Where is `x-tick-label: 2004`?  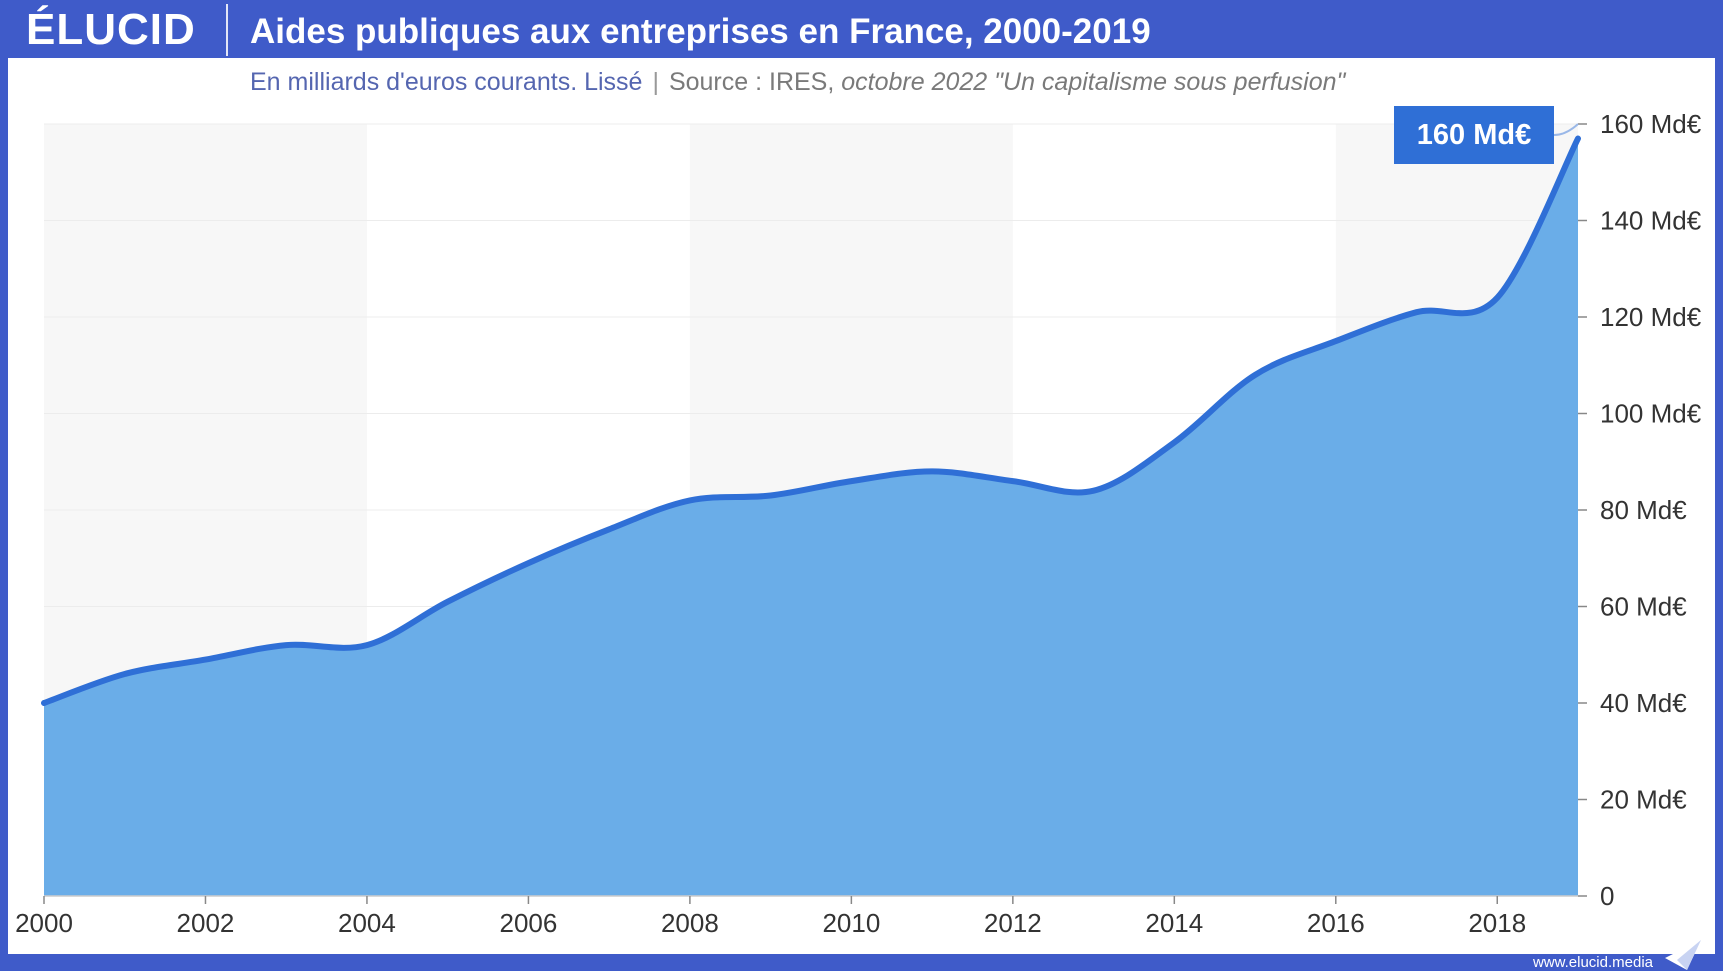 x-tick-label: 2004 is located at coordinates (367, 923).